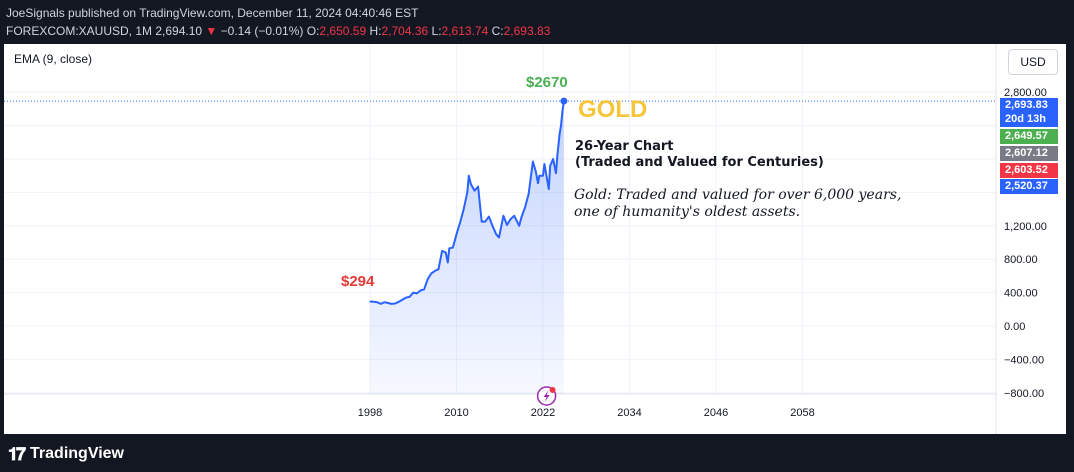 This screenshot has height=472, width=1074. Describe the element at coordinates (66, 454) in the screenshot. I see `footer-brand: 𝟏𝟕 TradingView` at that location.